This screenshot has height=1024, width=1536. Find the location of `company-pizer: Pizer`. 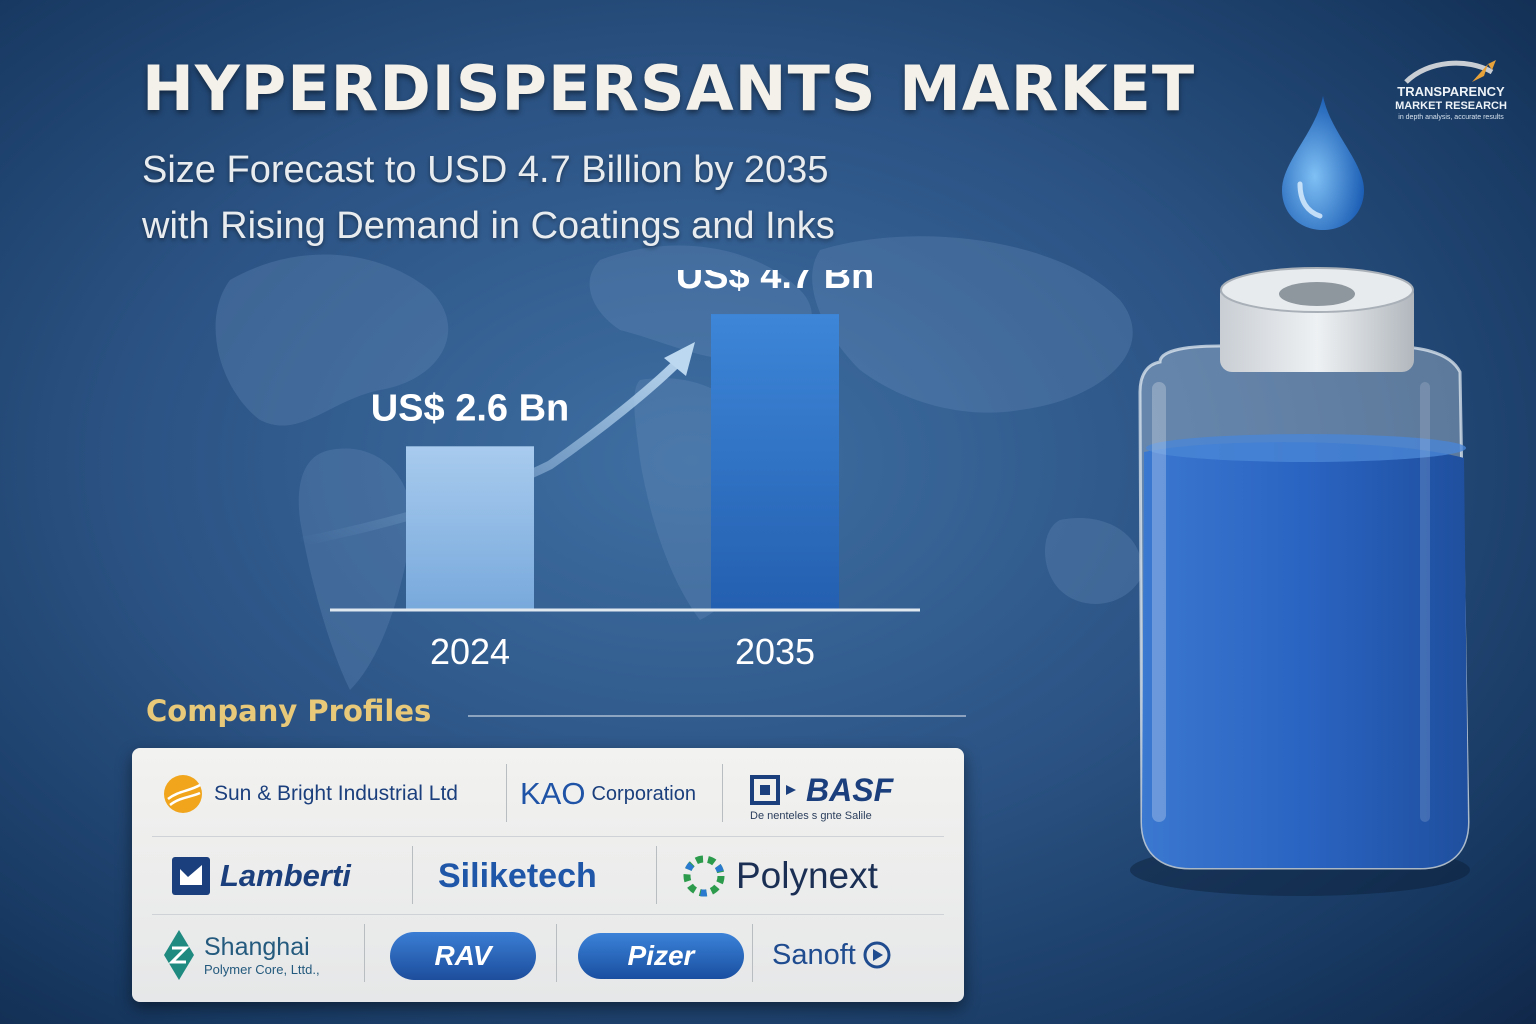

company-pizer: Pizer is located at coordinates (661, 956).